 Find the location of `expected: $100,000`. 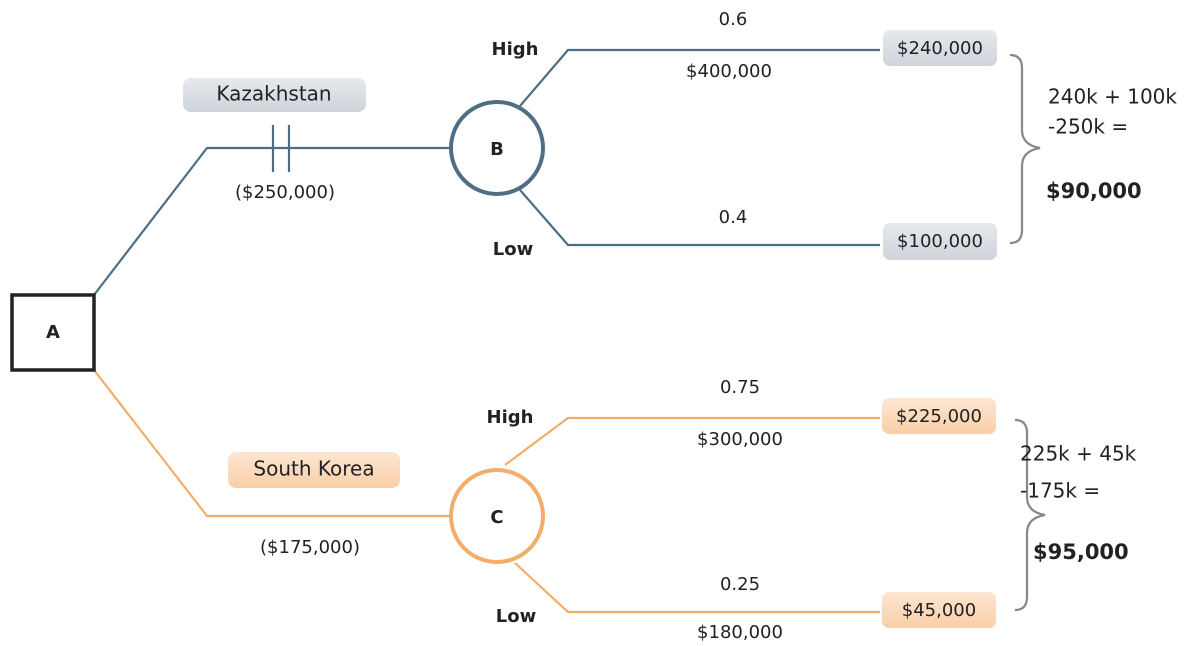

expected: $100,000 is located at coordinates (940, 241).